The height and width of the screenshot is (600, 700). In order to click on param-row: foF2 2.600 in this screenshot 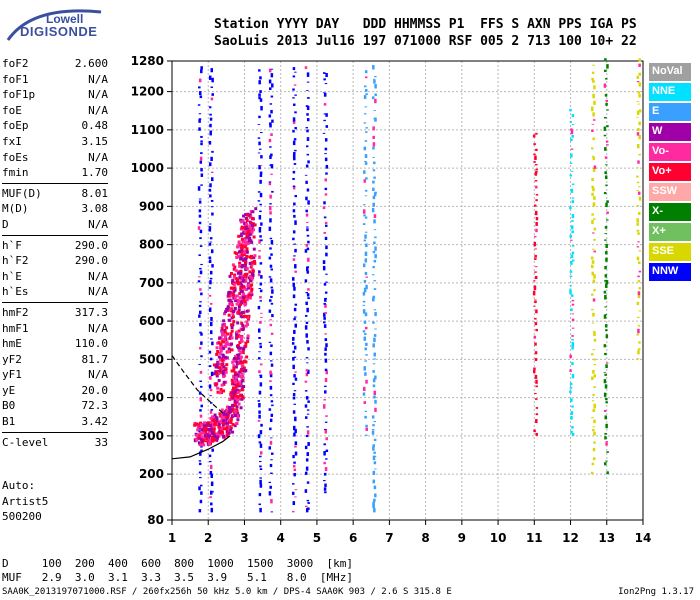, I will do `click(55, 64)`.